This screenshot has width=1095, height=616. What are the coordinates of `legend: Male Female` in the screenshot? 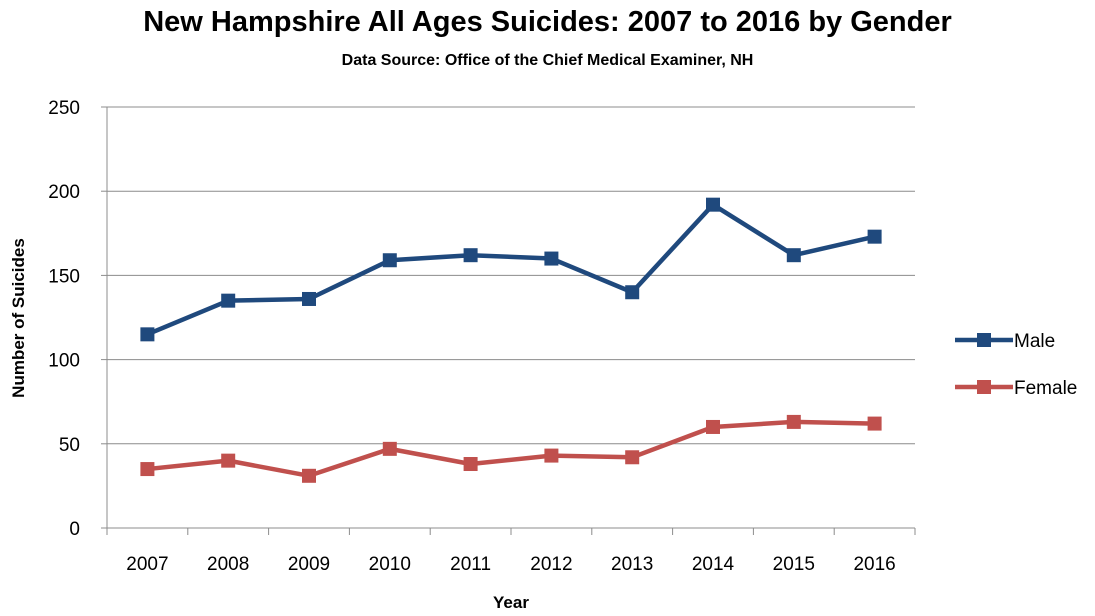 It's located at (1016, 365).